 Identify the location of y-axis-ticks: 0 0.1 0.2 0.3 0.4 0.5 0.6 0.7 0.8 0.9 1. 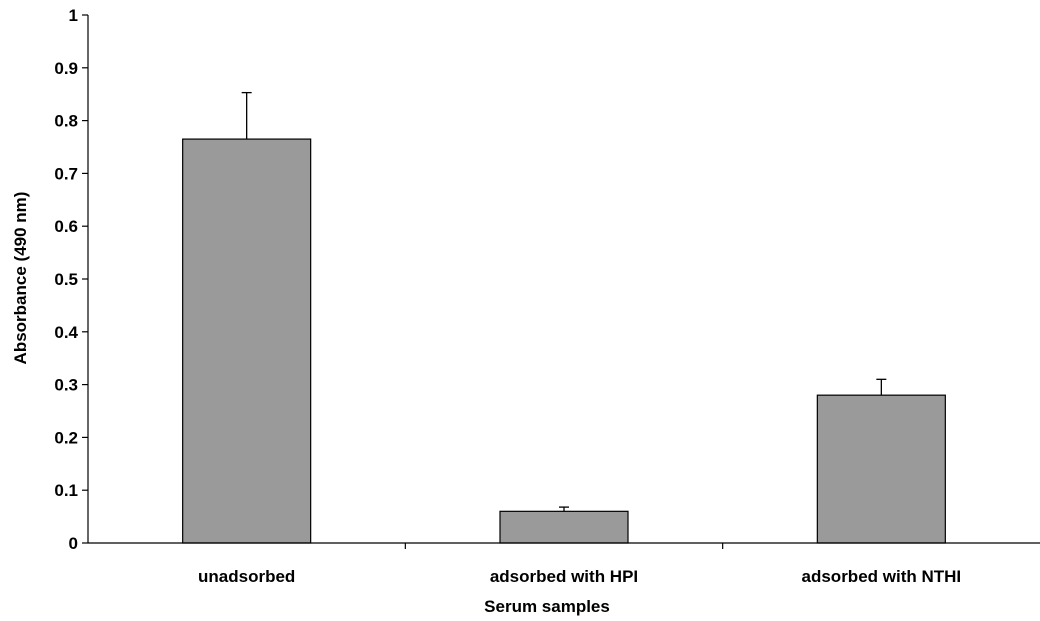
(71, 279).